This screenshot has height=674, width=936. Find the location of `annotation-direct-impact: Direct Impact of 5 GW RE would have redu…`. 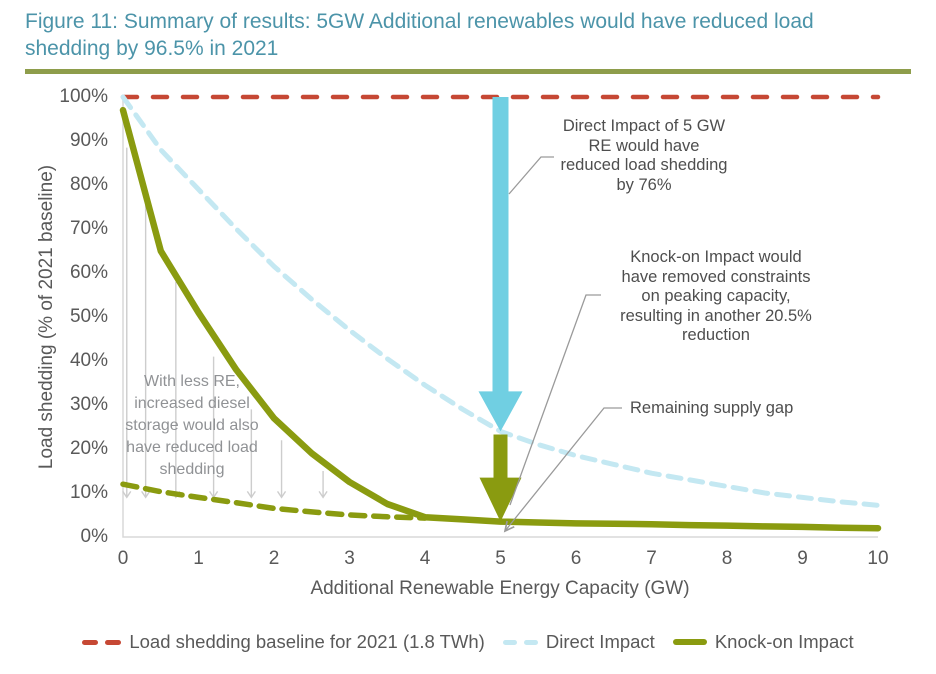

annotation-direct-impact: Direct Impact of 5 GW RE would have redu… is located at coordinates (644, 155).